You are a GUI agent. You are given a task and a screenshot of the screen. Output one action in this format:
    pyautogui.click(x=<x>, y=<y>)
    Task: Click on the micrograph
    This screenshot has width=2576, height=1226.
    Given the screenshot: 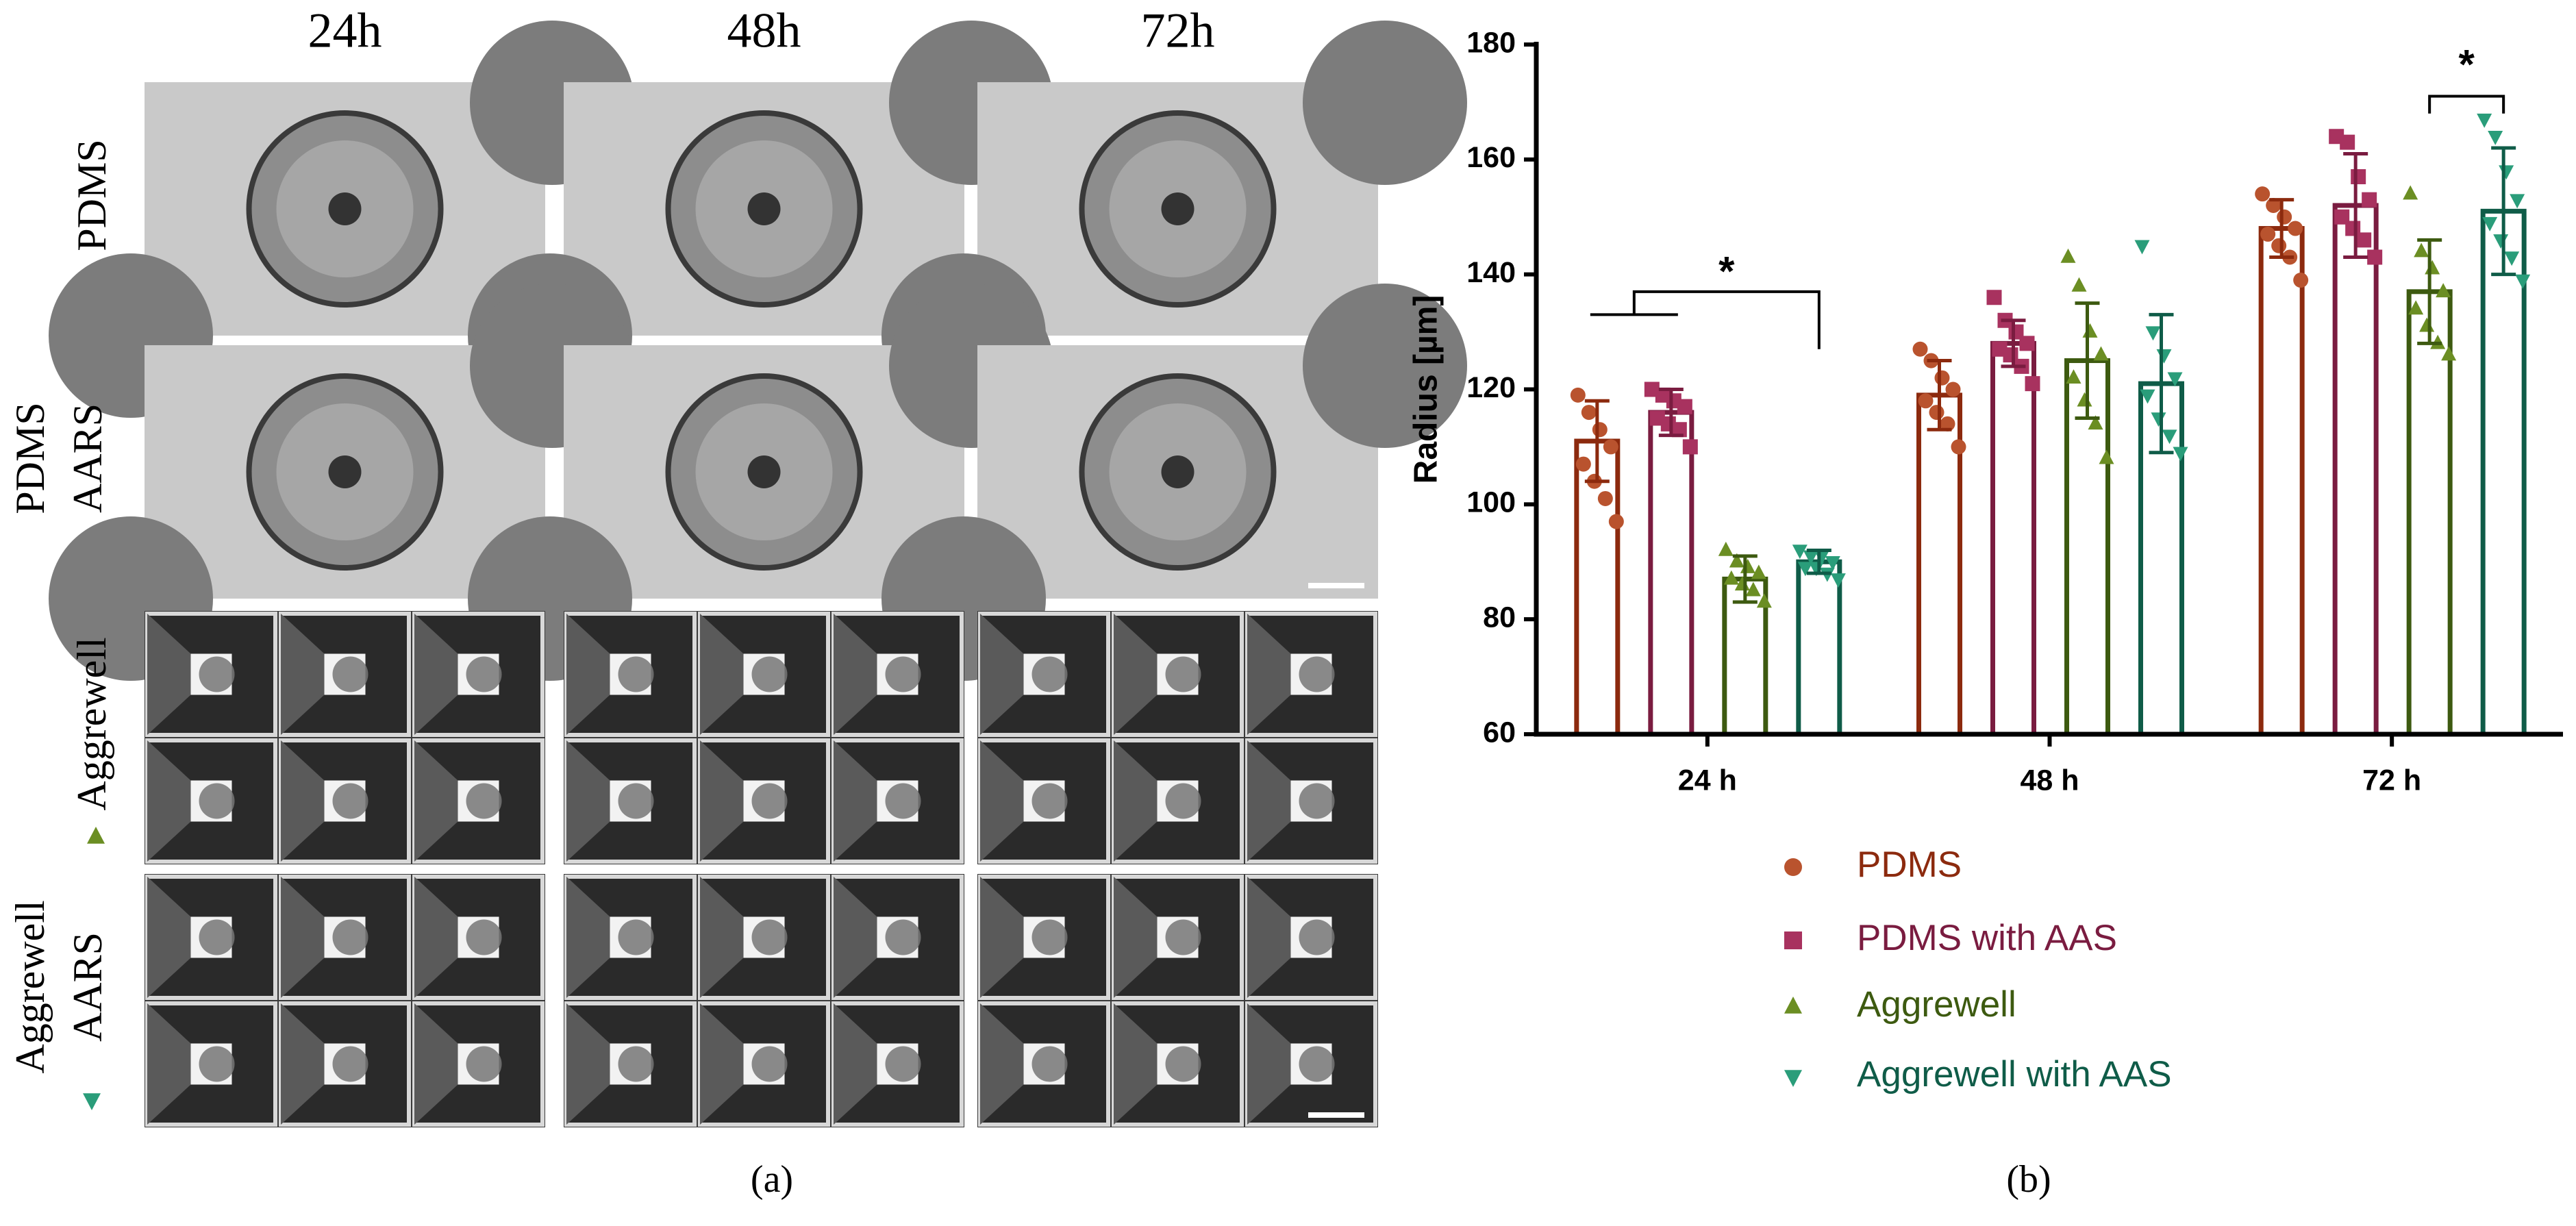 What is the action you would take?
    pyautogui.click(x=345, y=737)
    